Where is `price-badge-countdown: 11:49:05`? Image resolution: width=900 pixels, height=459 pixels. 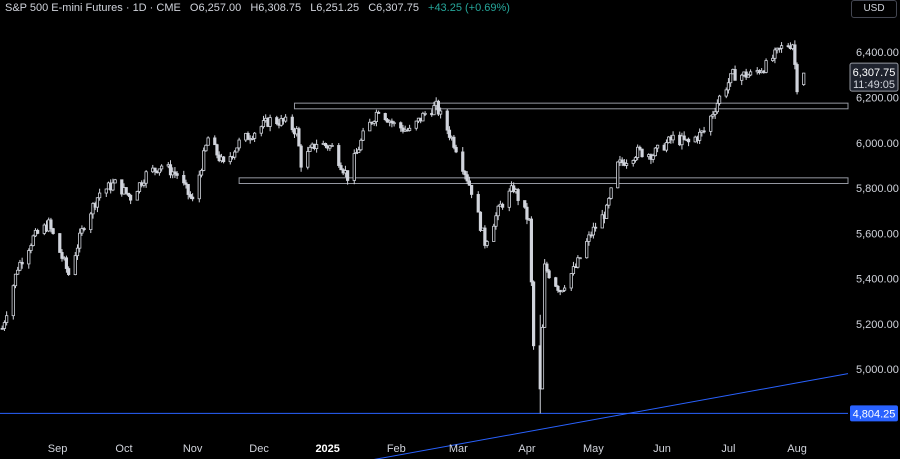
price-badge-countdown: 11:49:05 is located at coordinates (874, 85).